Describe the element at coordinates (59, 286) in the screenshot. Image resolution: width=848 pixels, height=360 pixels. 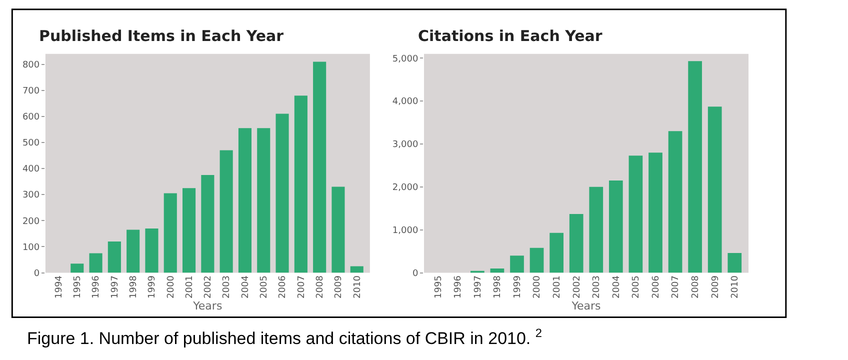
I see `x-tick-label: 1994` at that location.